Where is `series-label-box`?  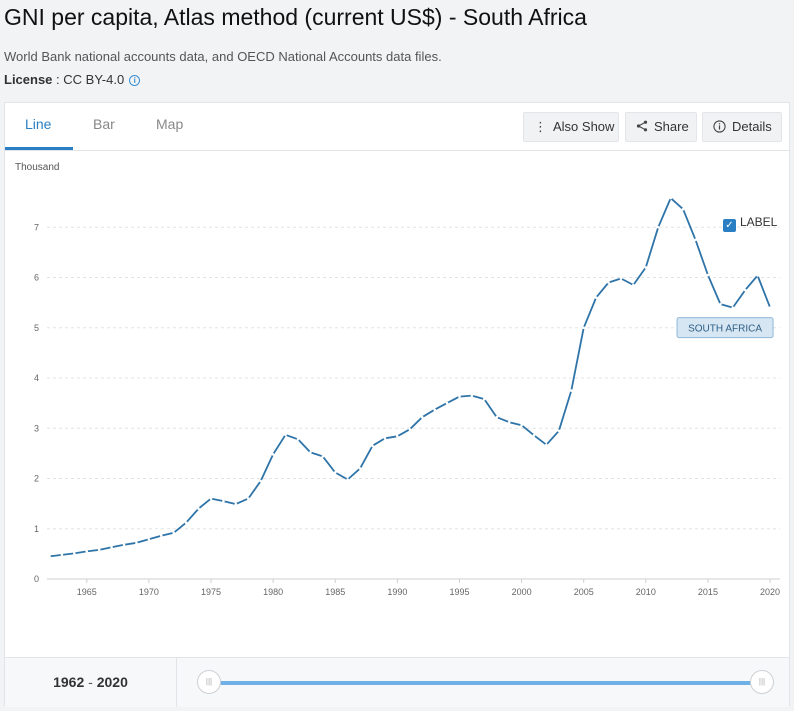
series-label-box is located at coordinates (725, 328).